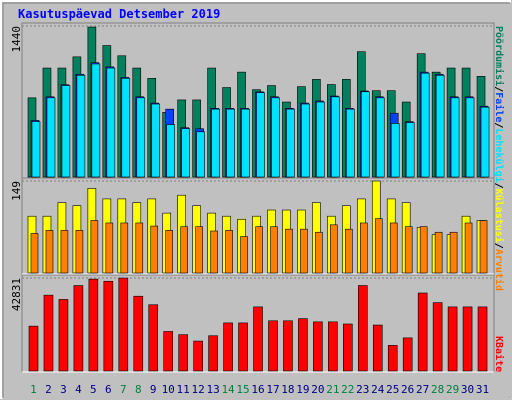  Describe the element at coordinates (499, 56) in the screenshot. I see `legend-entry: Pöördumisi` at that location.